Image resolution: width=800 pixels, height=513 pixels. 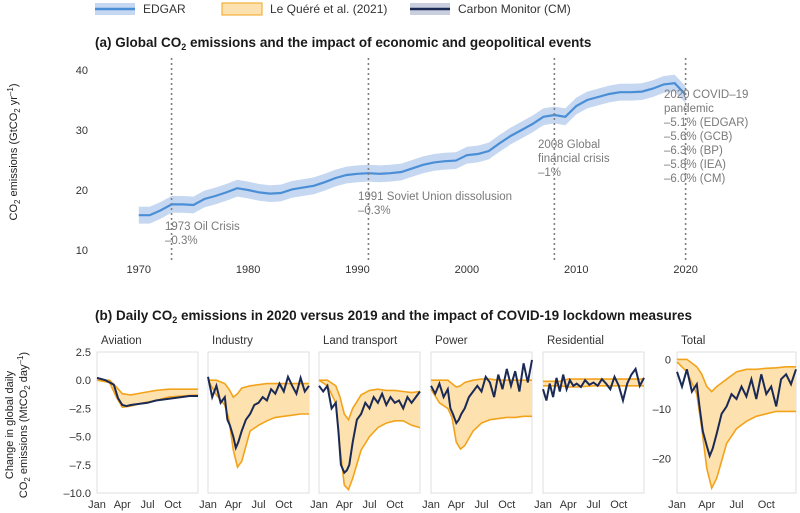 I want to click on panel-a-event-label-2008-1: financial crisis, so click(x=574, y=159).